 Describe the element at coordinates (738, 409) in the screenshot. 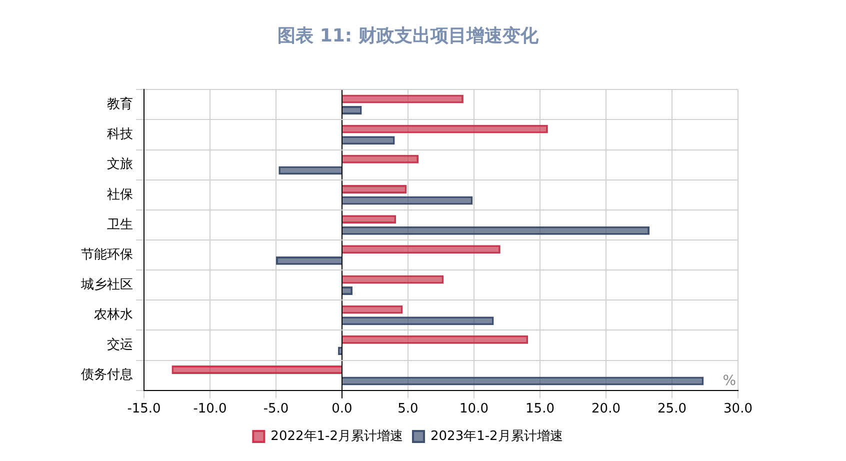

I see `x-tick-label: 30.0` at that location.